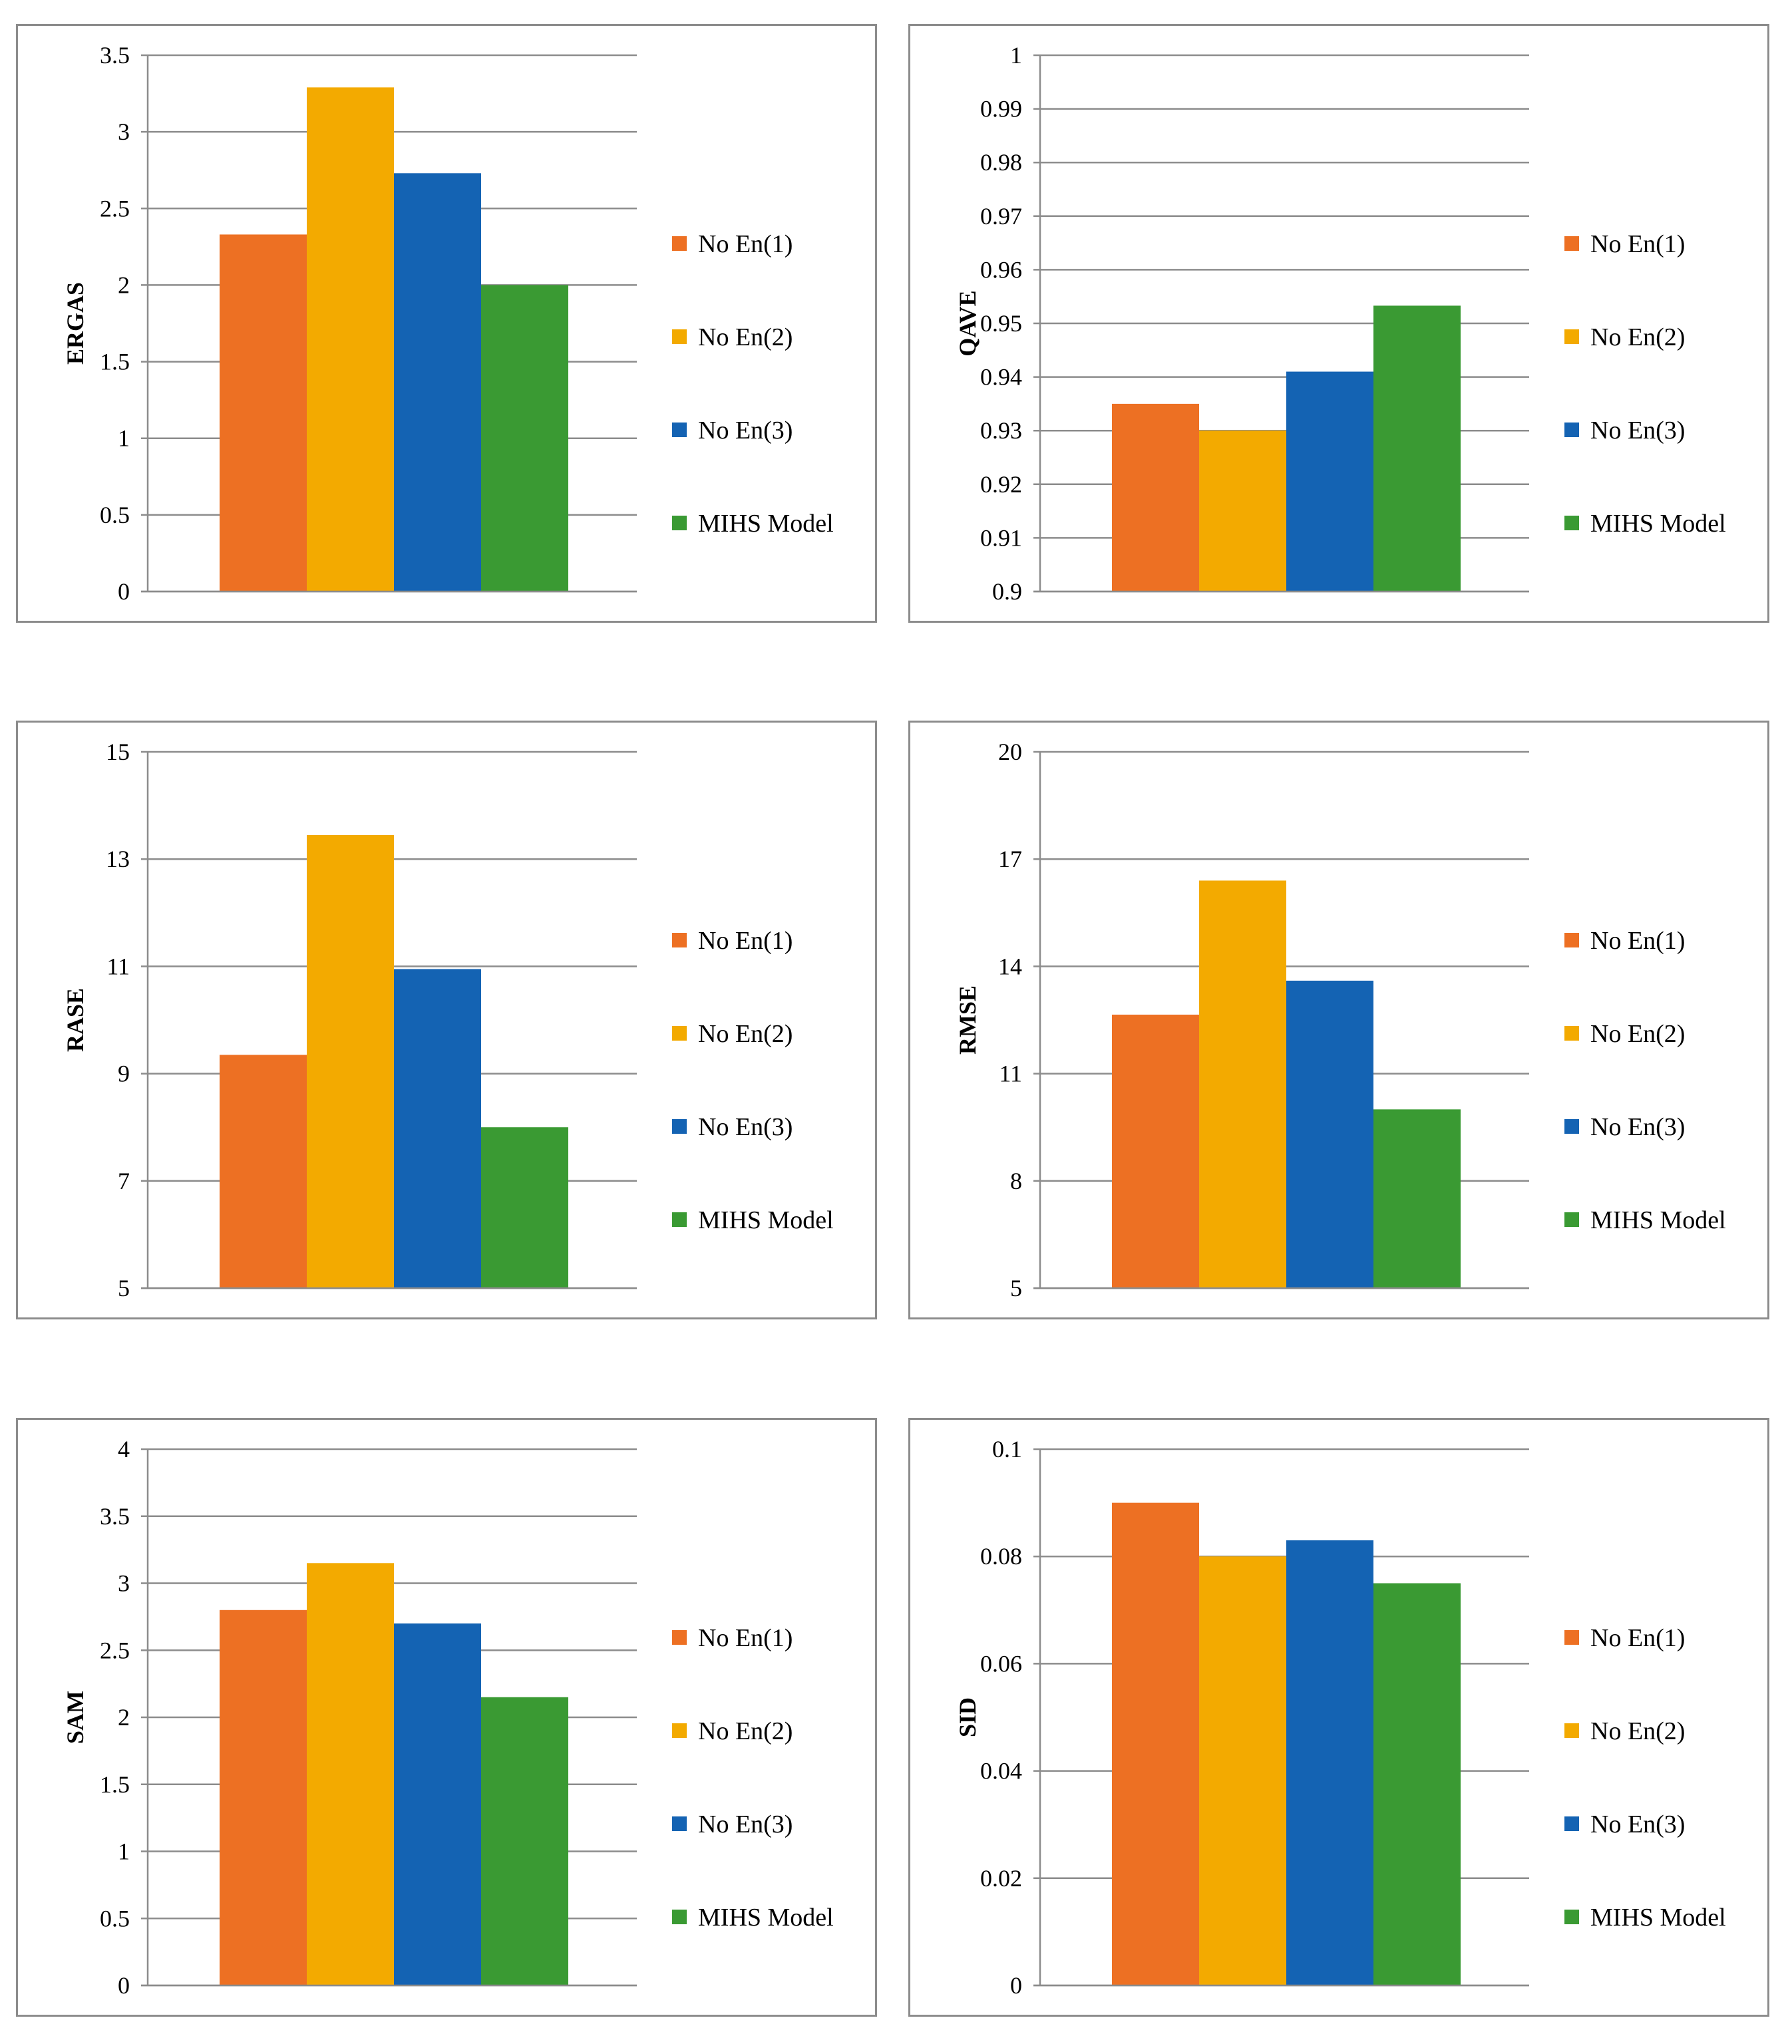  What do you see at coordinates (1001, 484) in the screenshot?
I see `y-tick-label: 0.92` at bounding box center [1001, 484].